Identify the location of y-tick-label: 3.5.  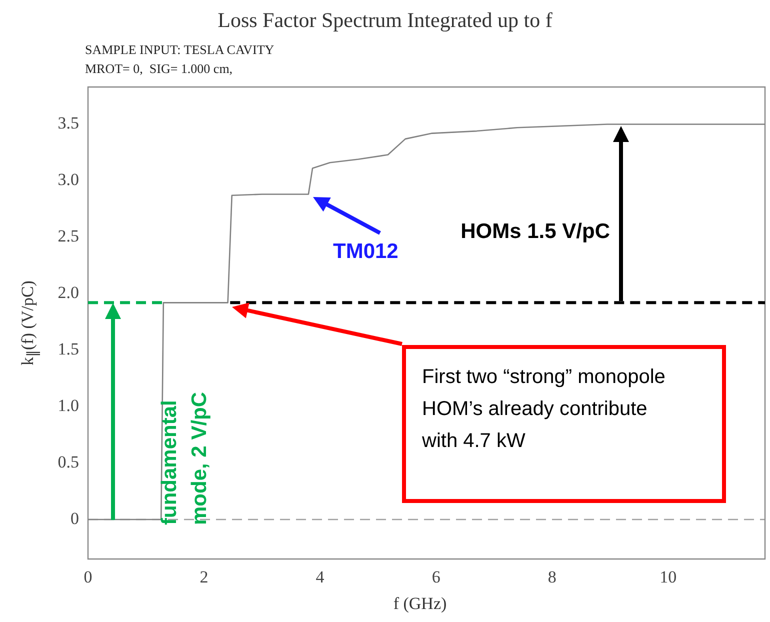
(68, 123).